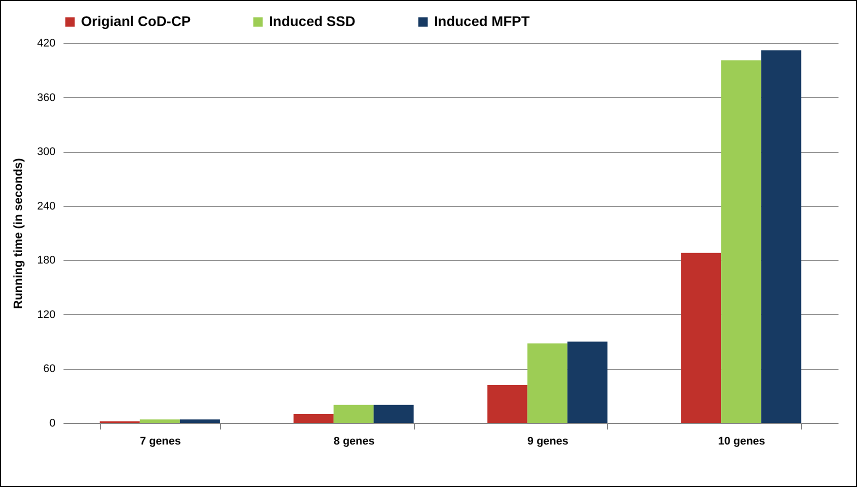  I want to click on legend-label: Origianl CoD-CP, so click(136, 21).